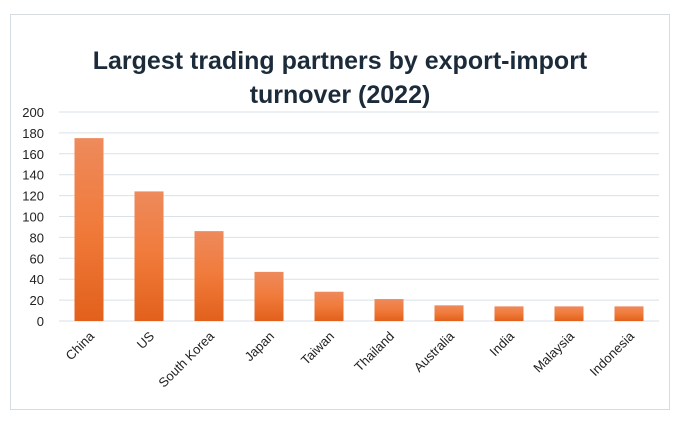 The height and width of the screenshot is (426, 683). I want to click on bar-japan, so click(269, 296).